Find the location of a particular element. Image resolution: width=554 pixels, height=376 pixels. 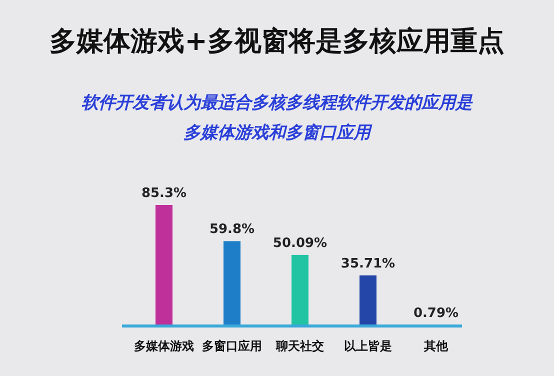

data-label: 85.3% is located at coordinates (164, 193).